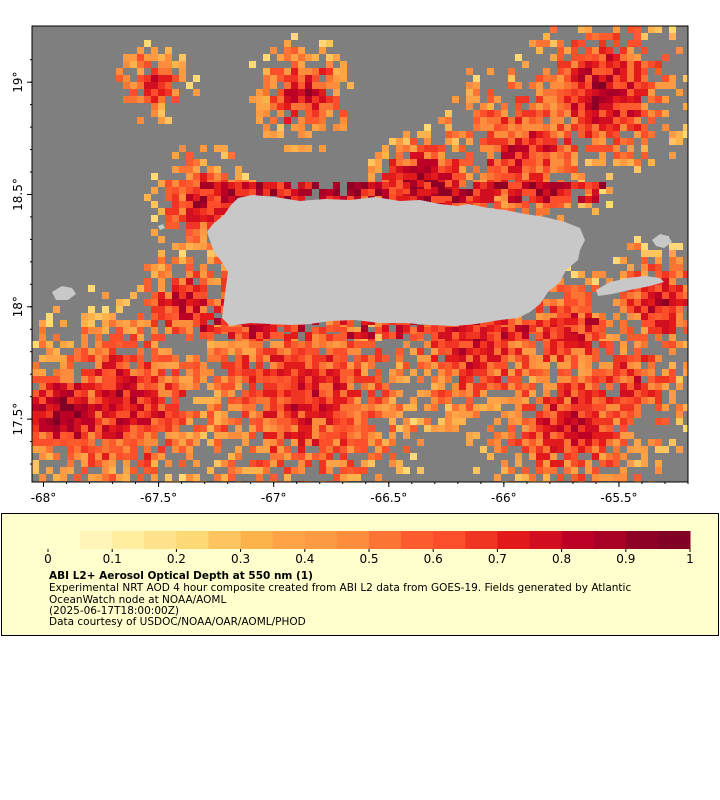 This screenshot has height=800, width=720. I want to click on x-axis: -68° -67.5° -67° -66.5° -66° -65.5°, so click(360, 493).